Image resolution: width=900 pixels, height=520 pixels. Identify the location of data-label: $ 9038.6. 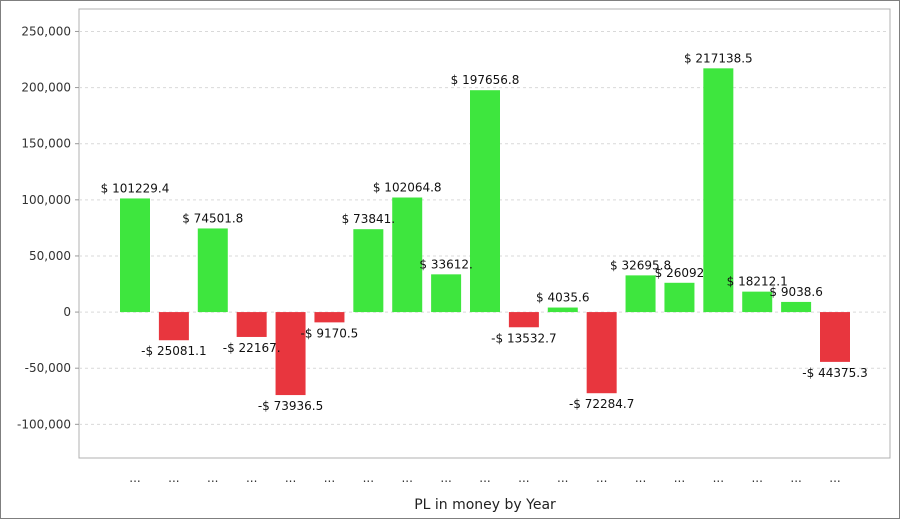
(795, 292).